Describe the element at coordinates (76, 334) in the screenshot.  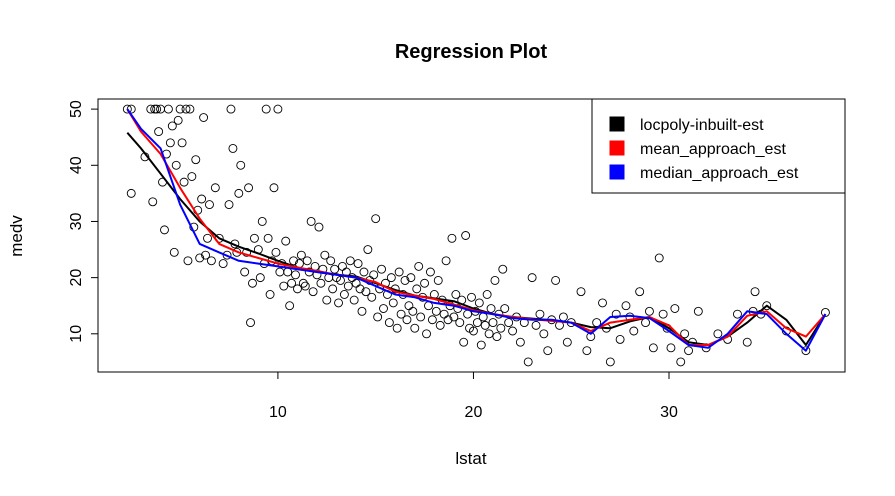
I see `y-tick-label: 10` at that location.